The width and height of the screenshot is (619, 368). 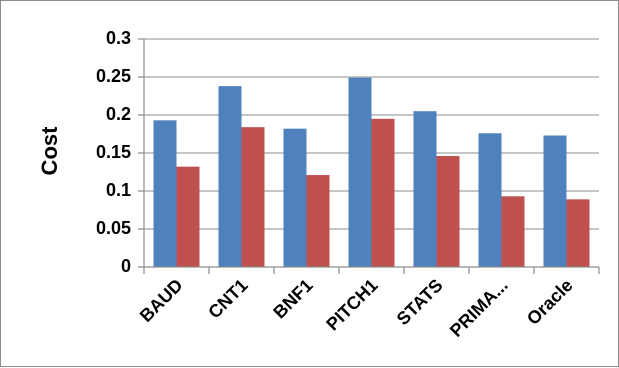 What do you see at coordinates (420, 302) in the screenshot?
I see `x-tick-label: STATS` at bounding box center [420, 302].